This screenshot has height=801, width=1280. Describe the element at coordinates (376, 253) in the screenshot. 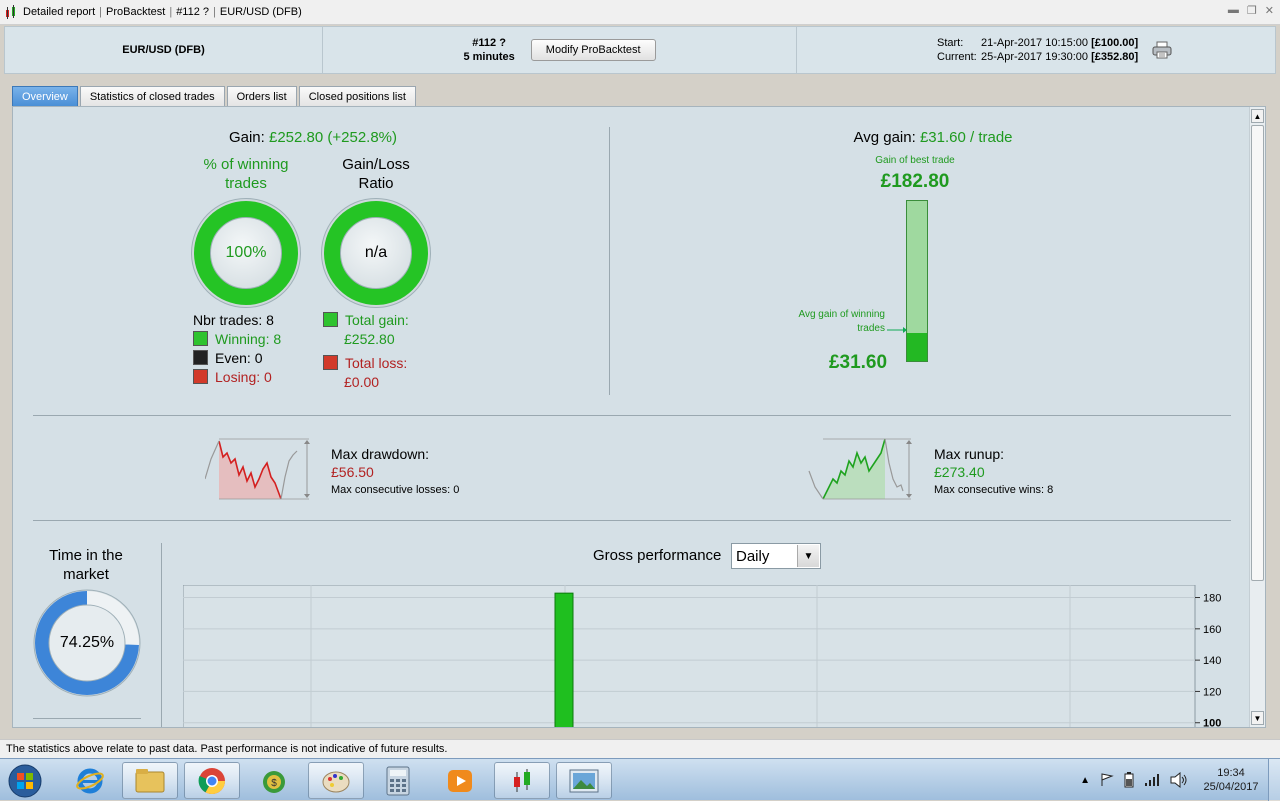

I see `ratio-value: n/a` at that location.